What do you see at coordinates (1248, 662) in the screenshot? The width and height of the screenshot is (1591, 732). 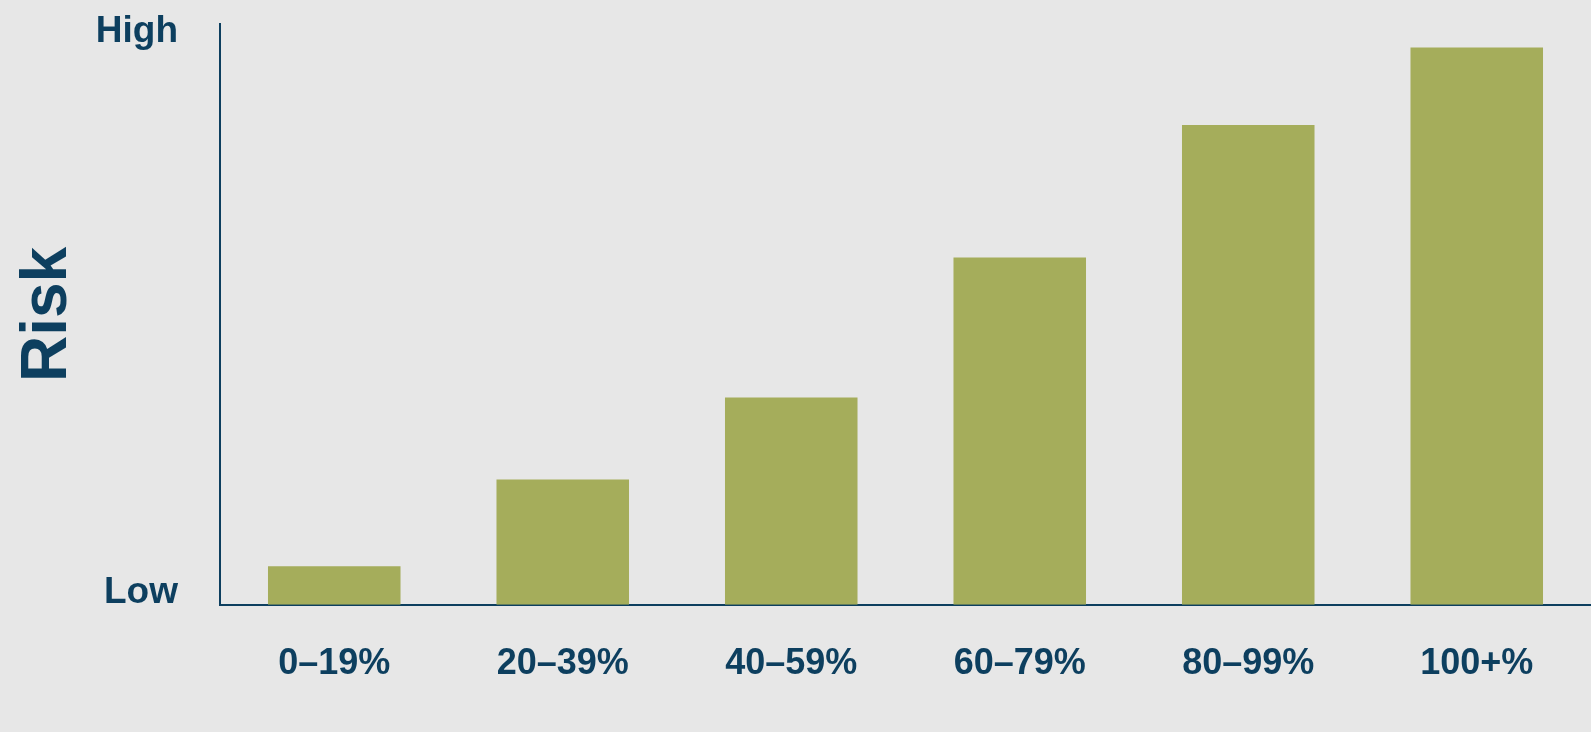 I see `x-tick-label: 80–99%` at bounding box center [1248, 662].